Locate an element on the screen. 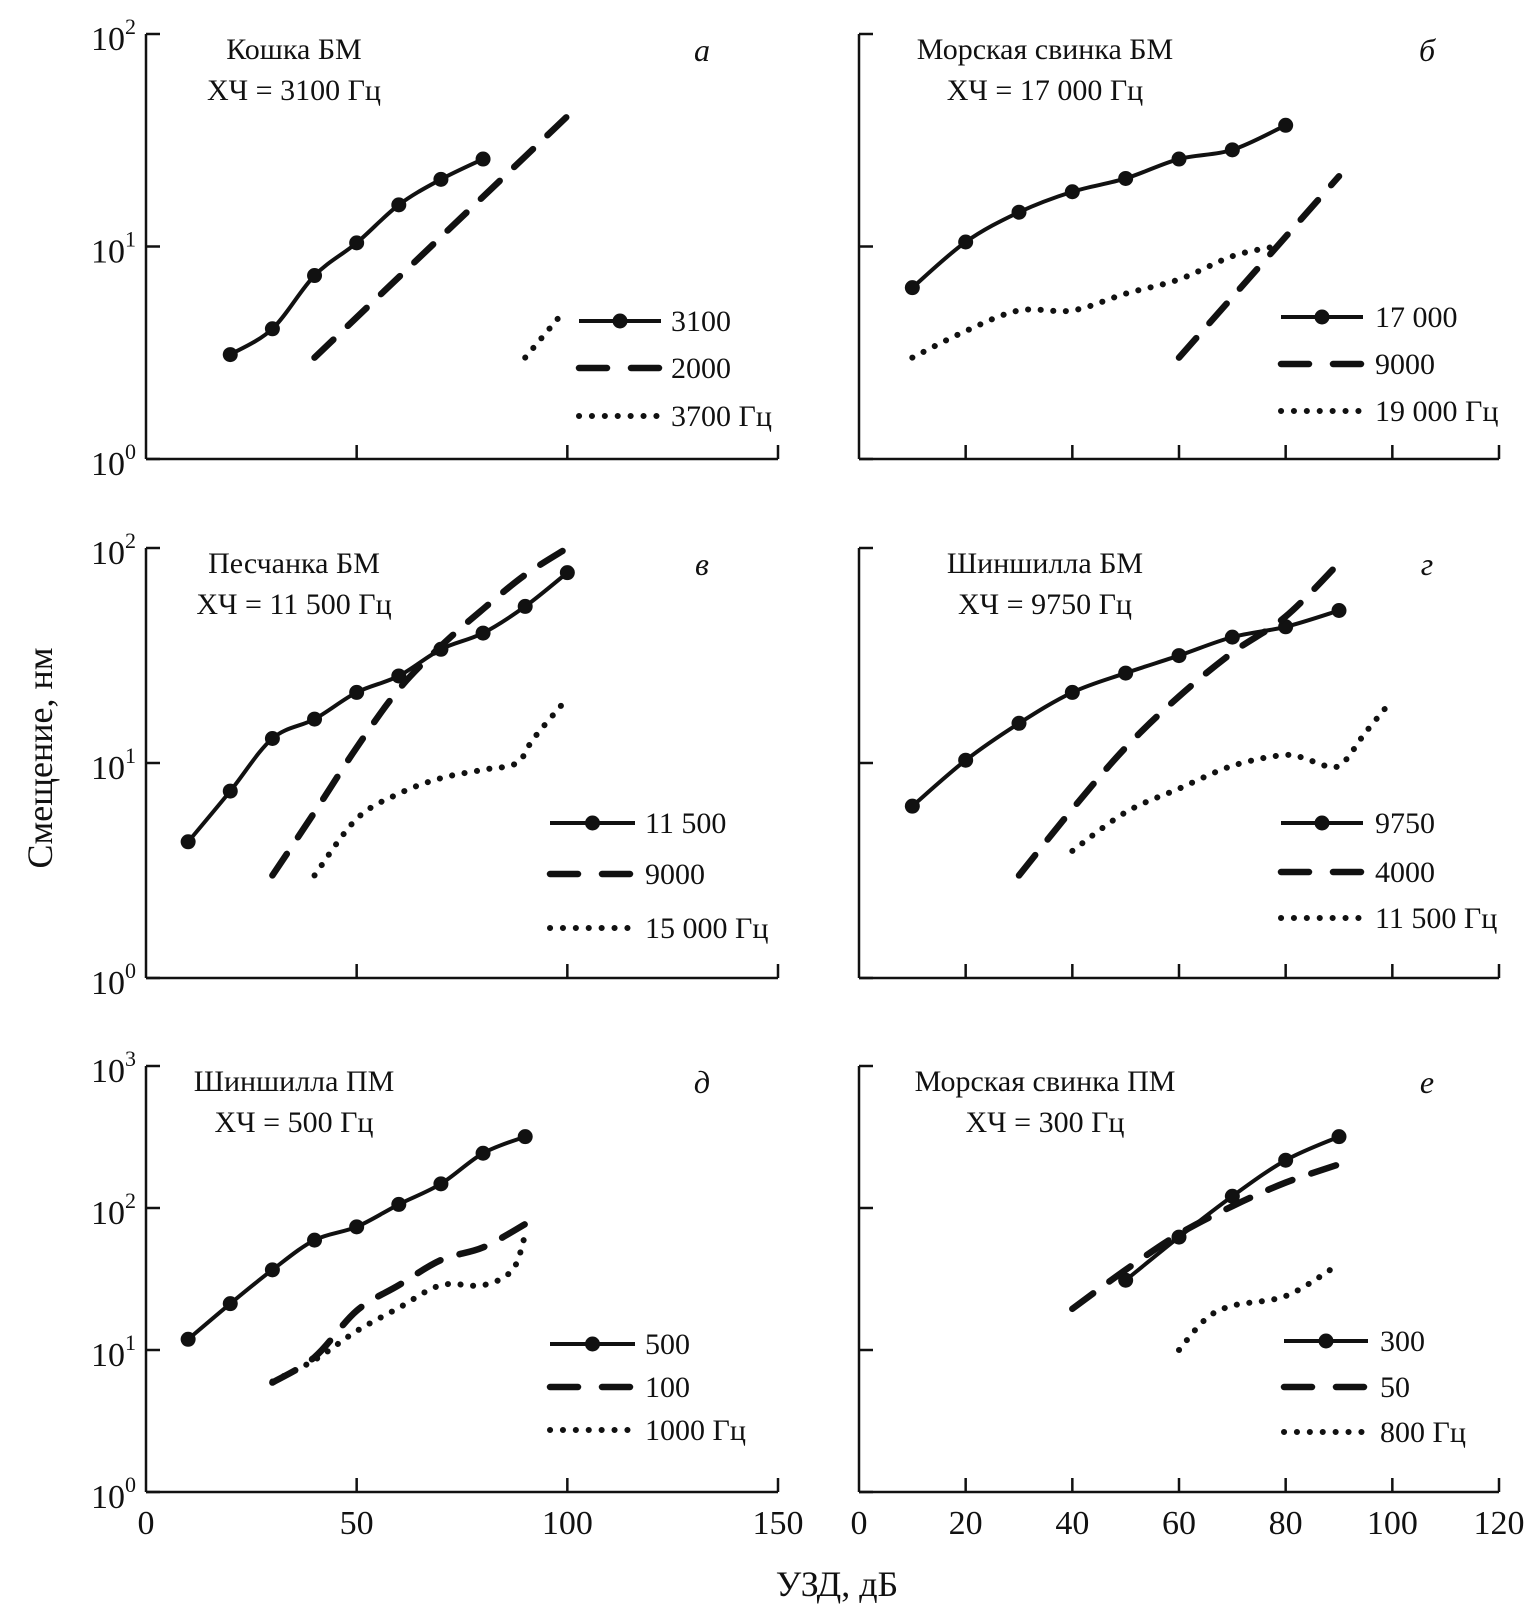  panel-letter: б is located at coordinates (1427, 50).